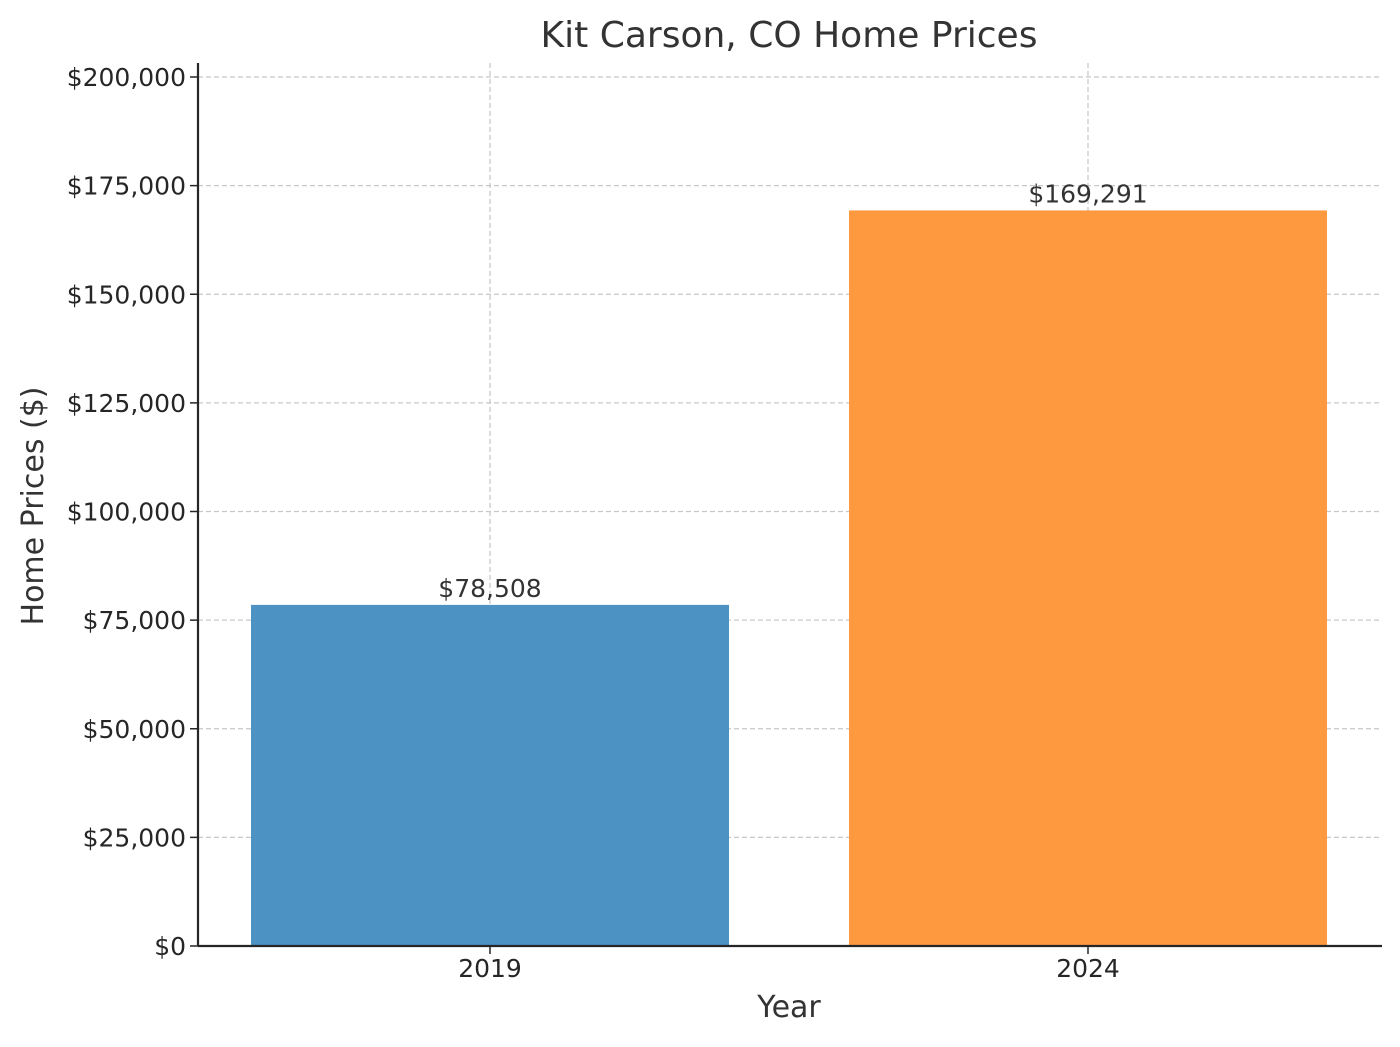  What do you see at coordinates (33, 506) in the screenshot?
I see `y-axis-label: Home Prices ($)` at bounding box center [33, 506].